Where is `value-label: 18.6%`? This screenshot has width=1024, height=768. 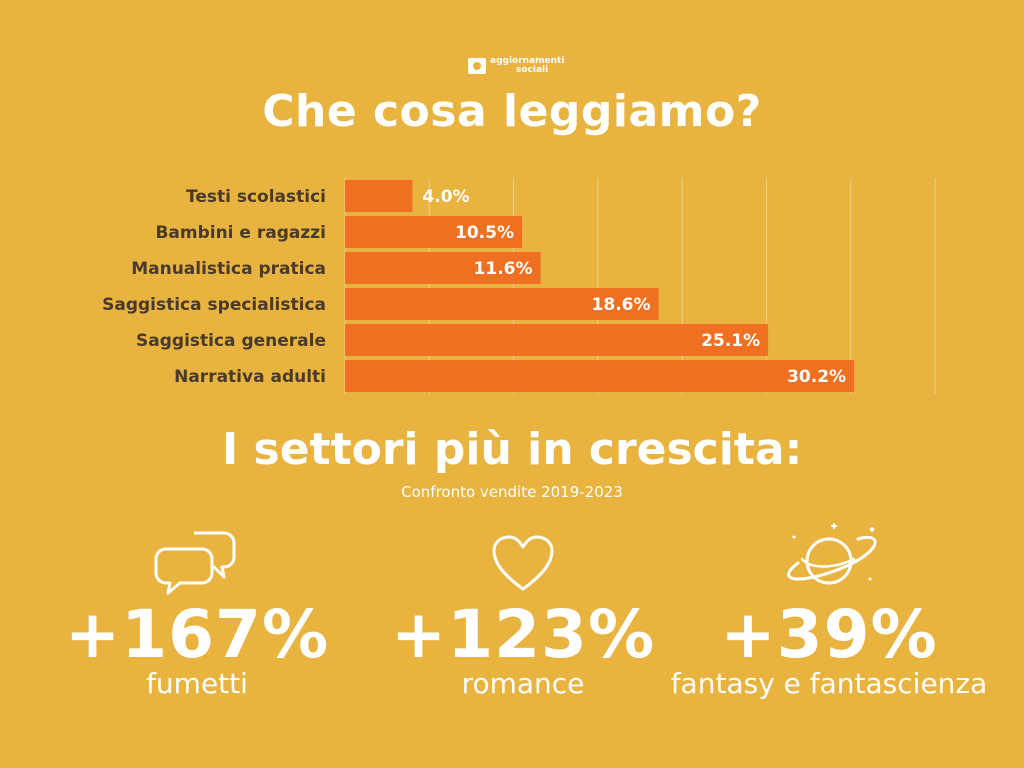 value-label: 18.6% is located at coordinates (621, 305).